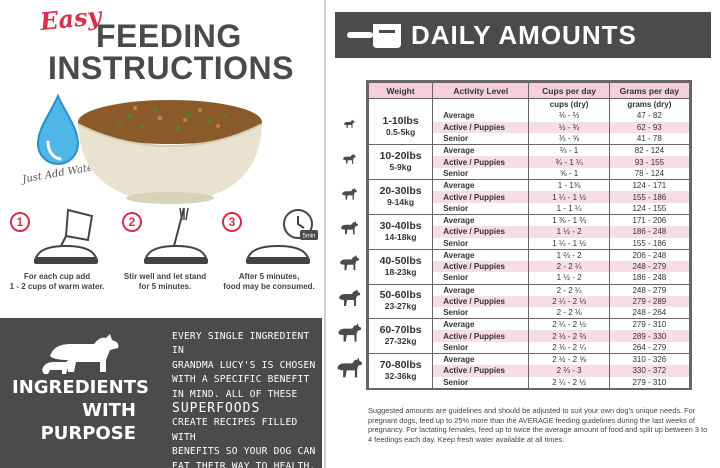  Describe the element at coordinates (569, 278) in the screenshot. I see `cups-cell: 1 ½ - 2` at that location.